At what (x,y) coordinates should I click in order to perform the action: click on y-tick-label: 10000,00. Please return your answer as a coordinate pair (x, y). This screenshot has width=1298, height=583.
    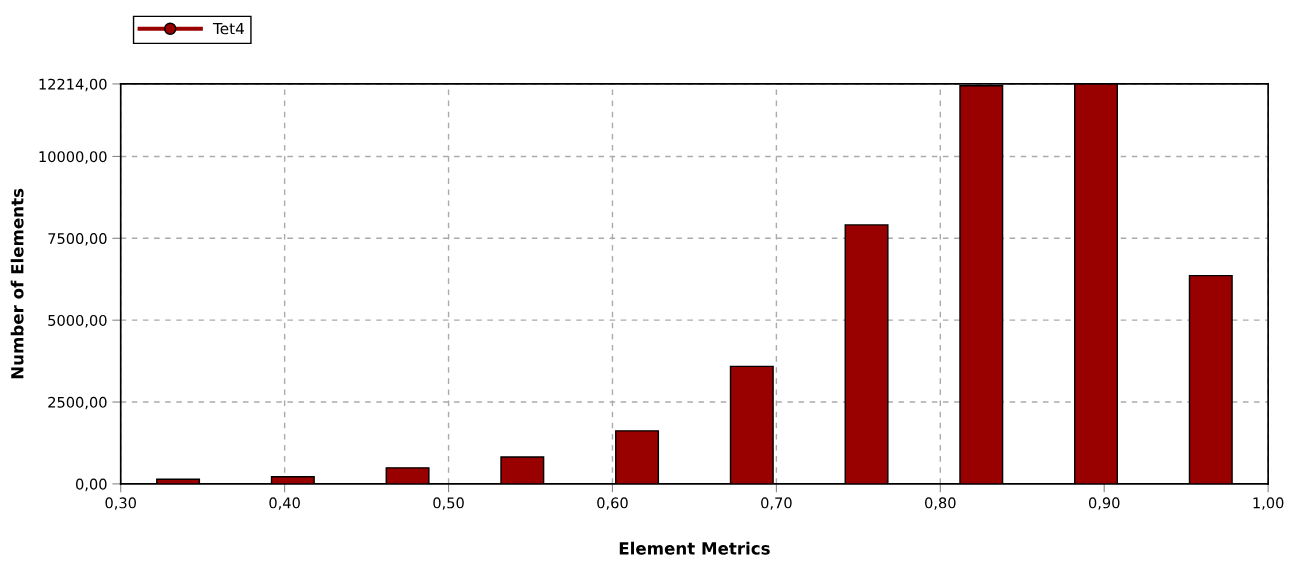
    Looking at the image, I should click on (73, 157).